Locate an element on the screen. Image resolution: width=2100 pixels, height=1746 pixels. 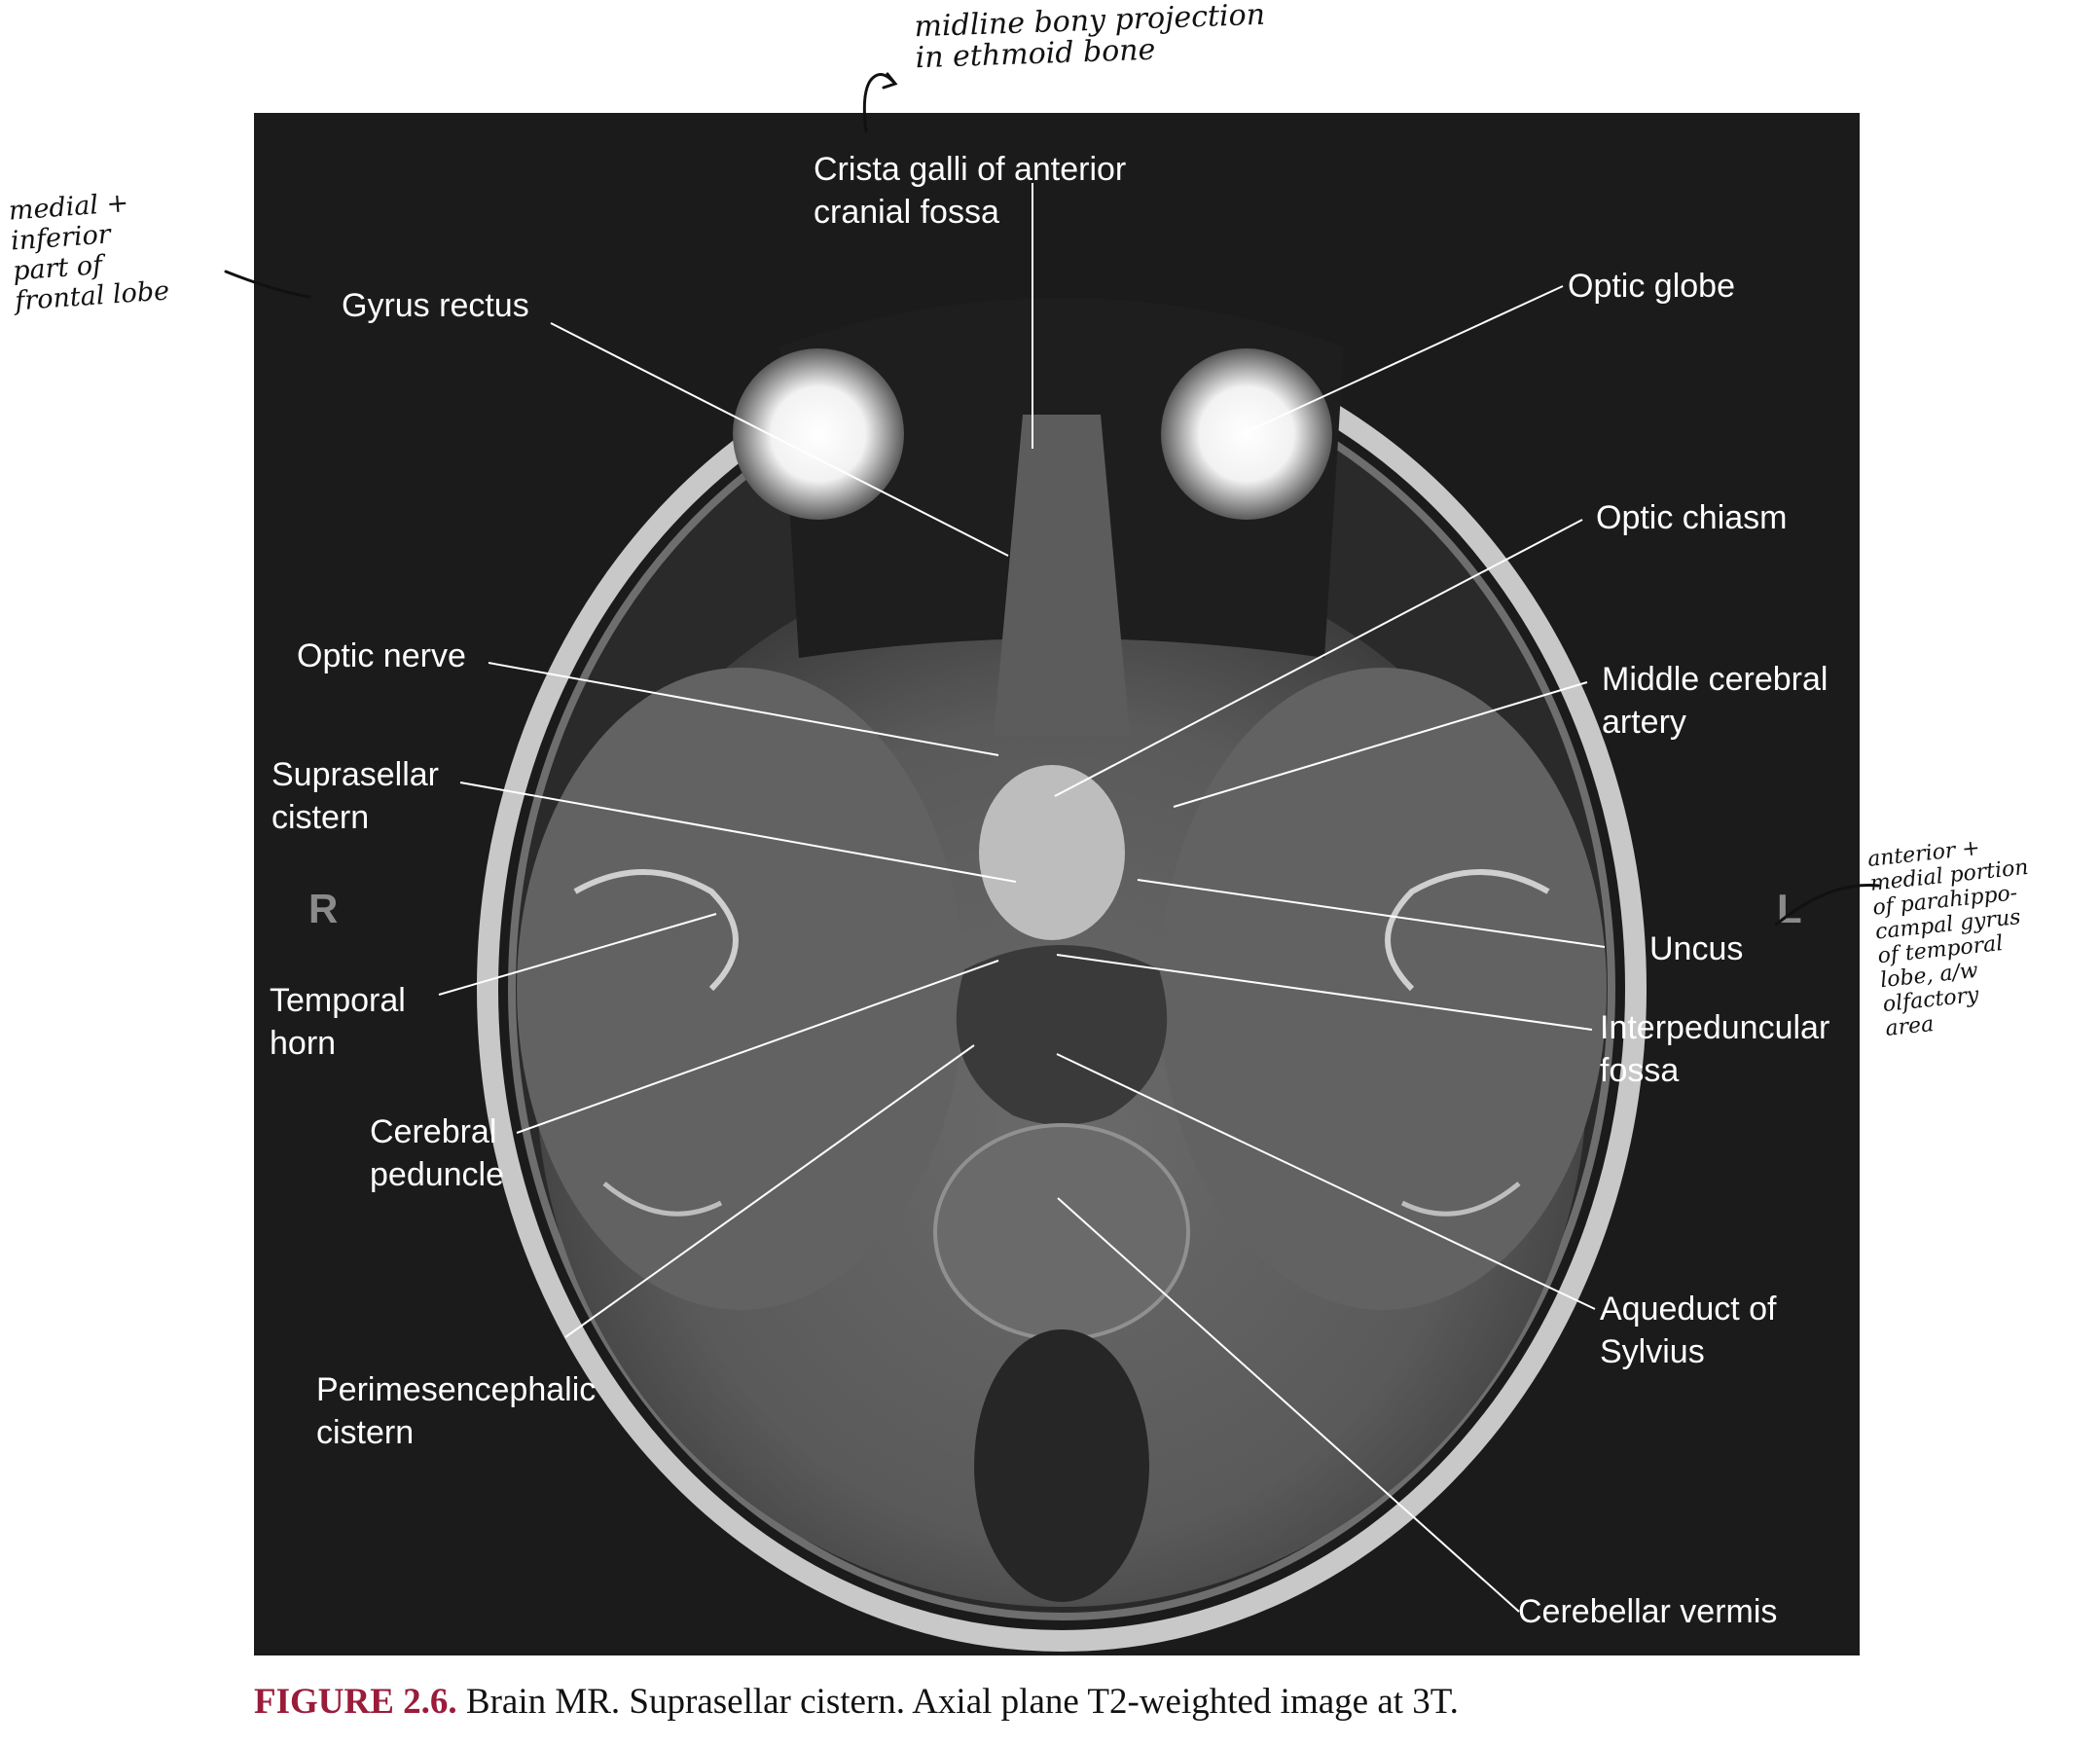
label-suprasellar-cistern: Suprasellar cistern is located at coordinates (355, 796).